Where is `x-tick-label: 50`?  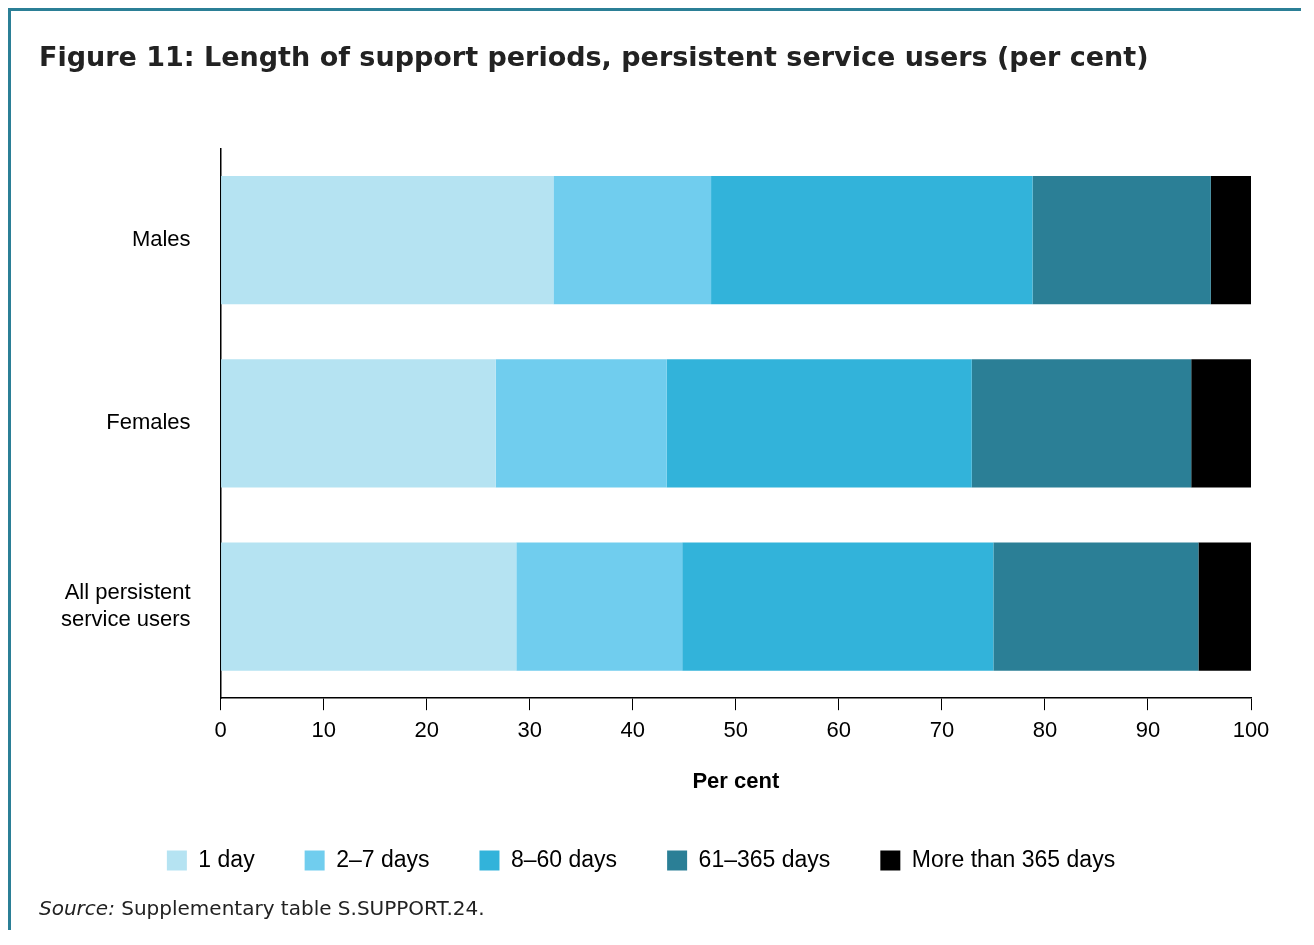 x-tick-label: 50 is located at coordinates (736, 730).